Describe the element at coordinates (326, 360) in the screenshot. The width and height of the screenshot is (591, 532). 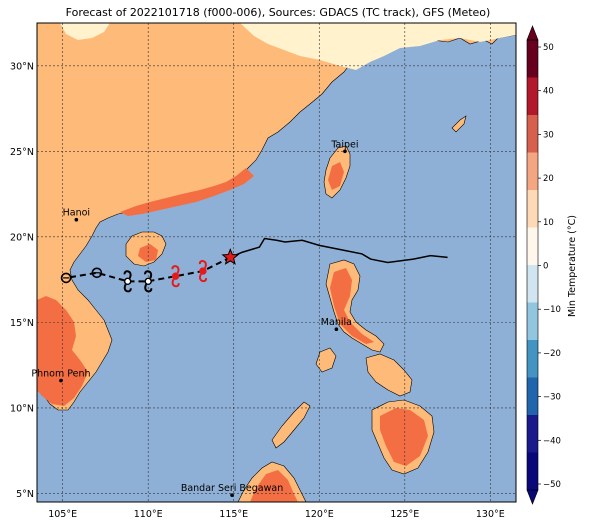
I see `land-mindoro` at that location.